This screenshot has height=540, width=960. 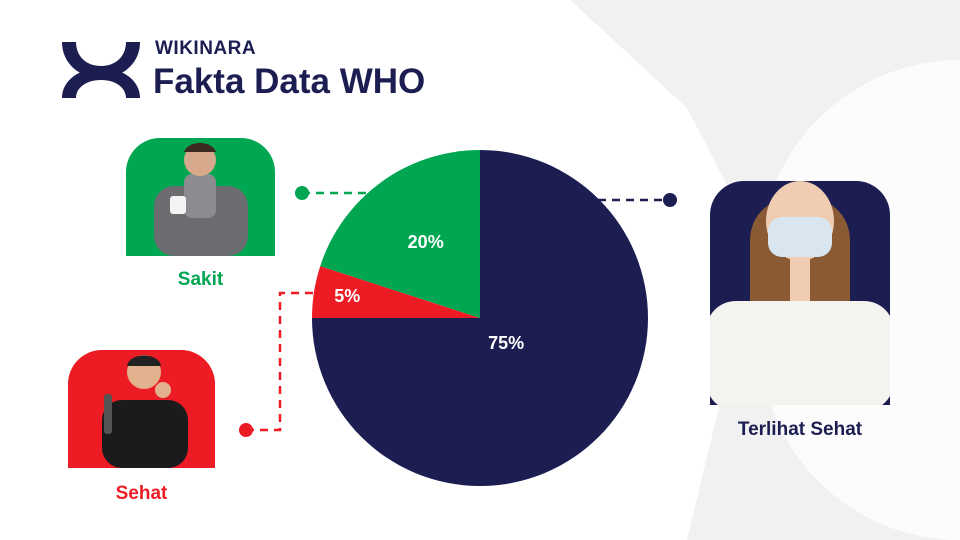 I want to click on label-terlihat-sehat: Terlihat Sehat, so click(x=800, y=429).